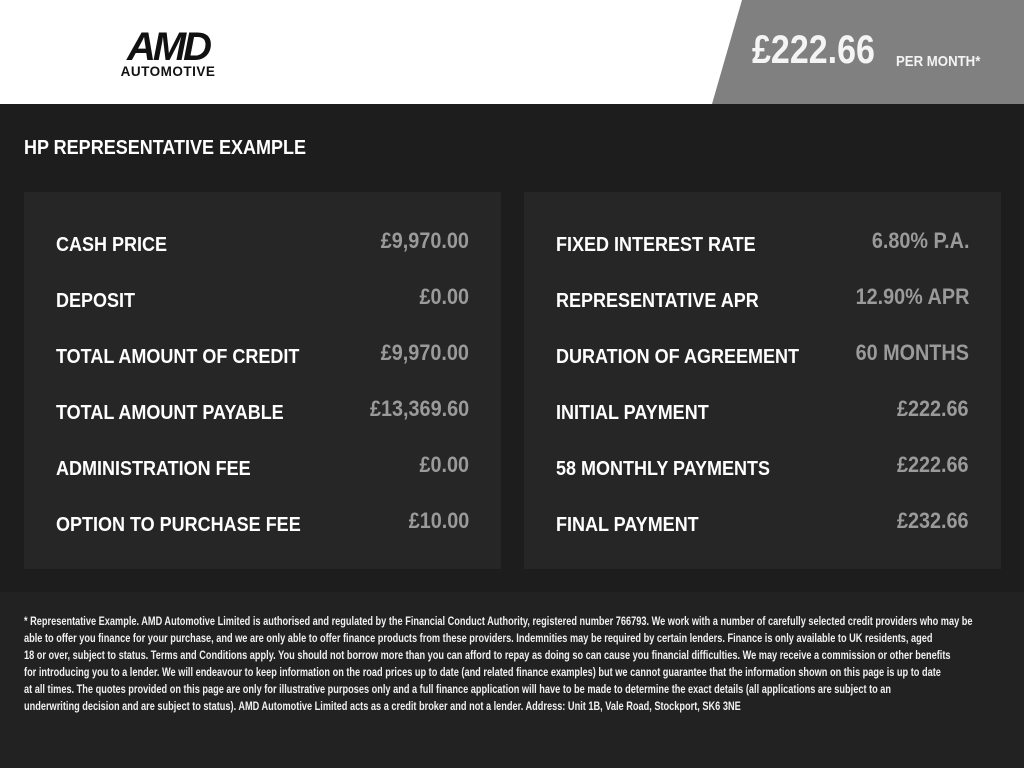 This screenshot has width=1024, height=768. Describe the element at coordinates (262, 299) in the screenshot. I see `finance-row: DEPOSIT £0.00` at that location.